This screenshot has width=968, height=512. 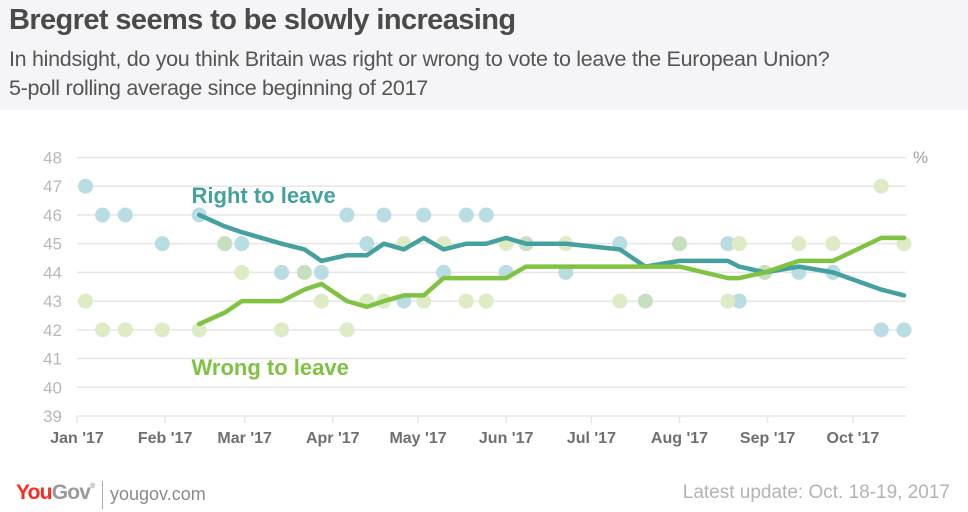 What do you see at coordinates (92, 486) in the screenshot?
I see `logo-registered-mark: ®` at bounding box center [92, 486].